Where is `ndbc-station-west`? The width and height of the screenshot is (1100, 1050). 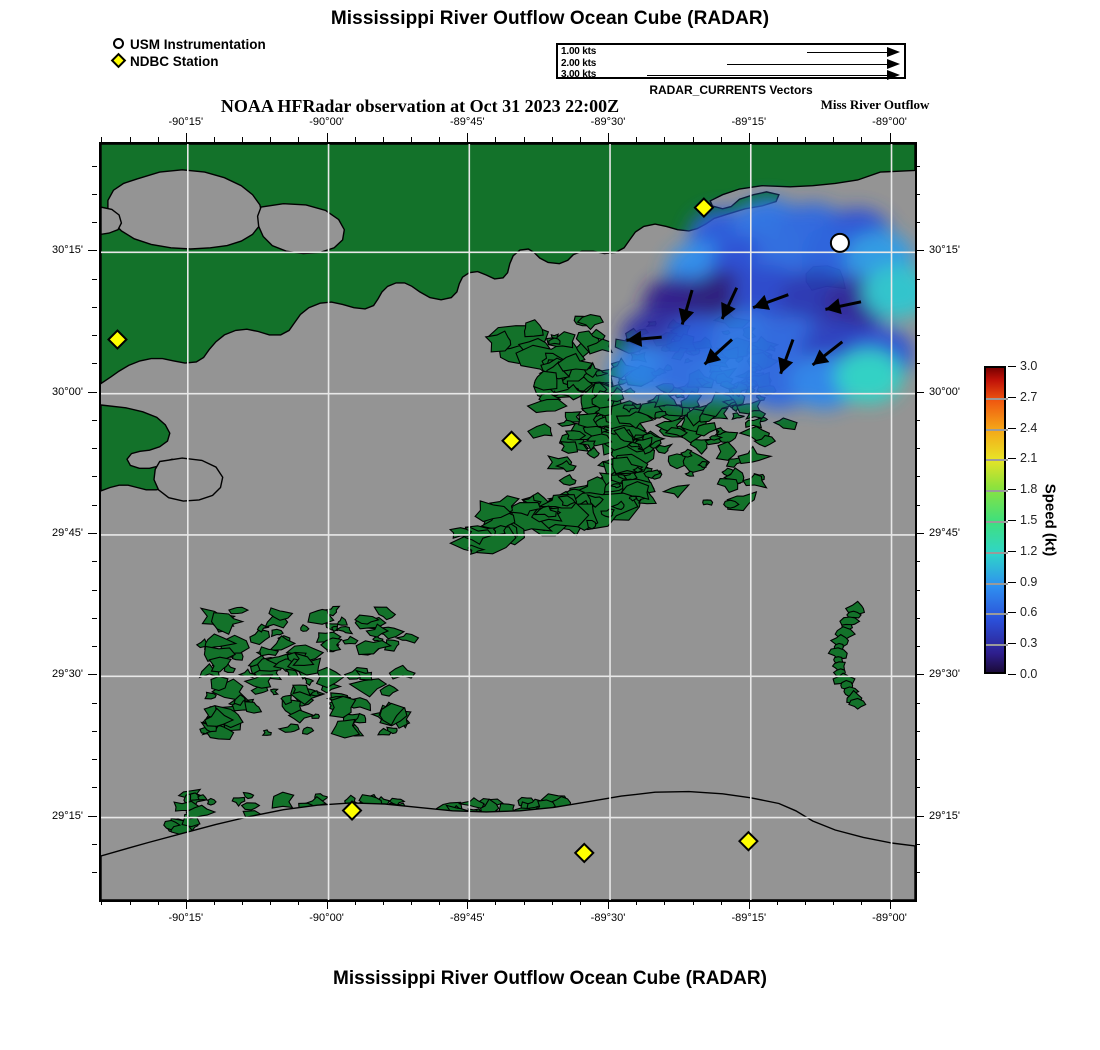
ndbc-station-west is located at coordinates (117, 339).